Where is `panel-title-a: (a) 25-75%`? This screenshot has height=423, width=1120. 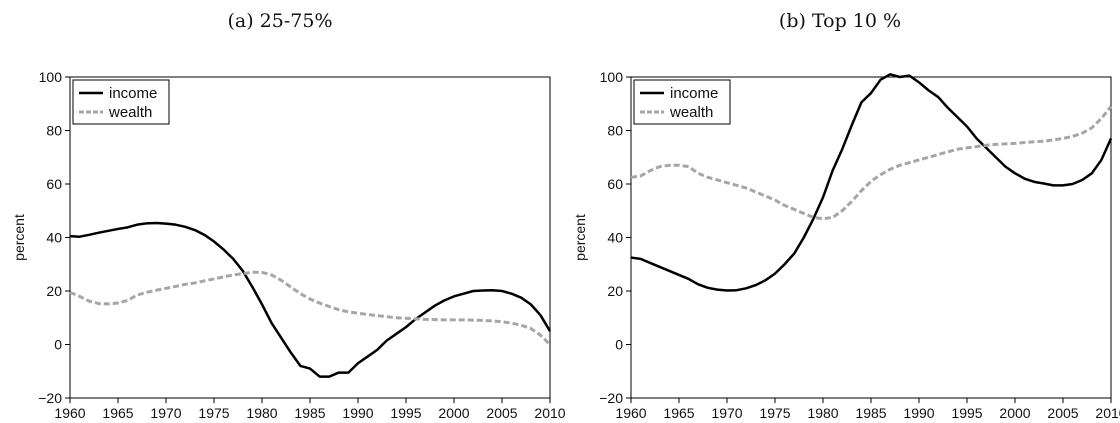 panel-title-a: (a) 25-75% is located at coordinates (280, 21).